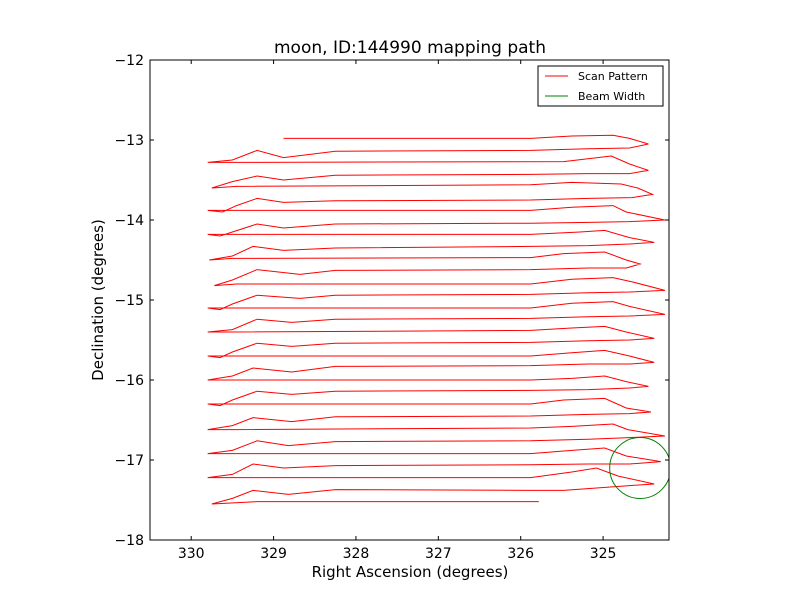 This screenshot has height=600, width=800. I want to click on y-axis-label: Declination (degrees), so click(98, 300).